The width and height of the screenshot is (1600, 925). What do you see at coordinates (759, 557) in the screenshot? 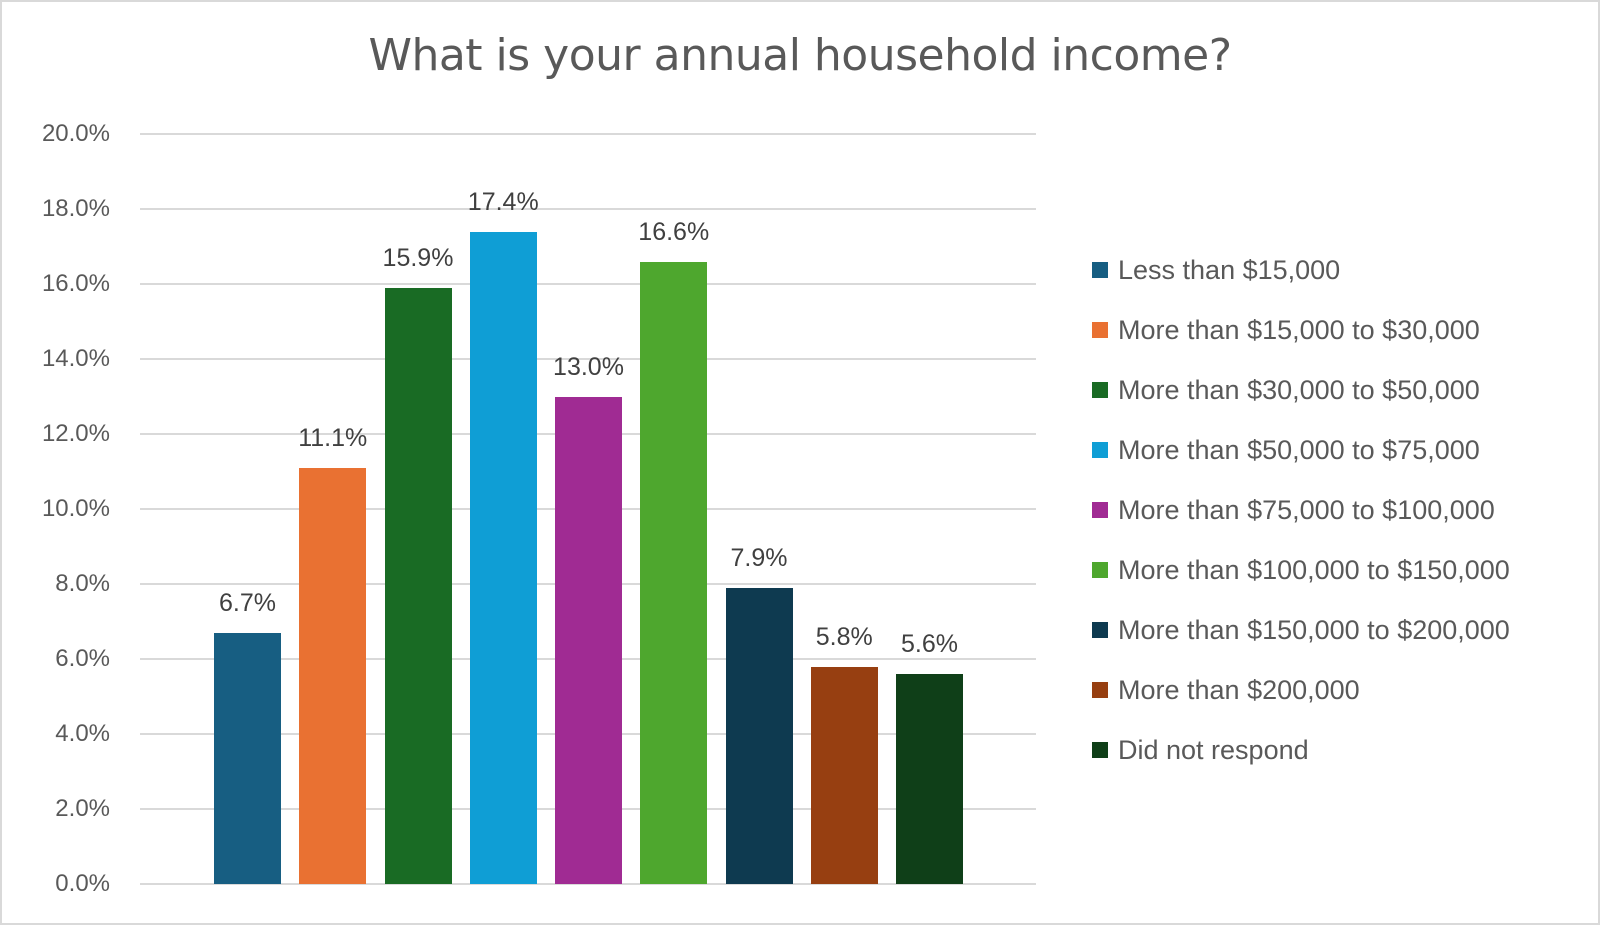
I see `data-label: 7.9%` at bounding box center [759, 557].